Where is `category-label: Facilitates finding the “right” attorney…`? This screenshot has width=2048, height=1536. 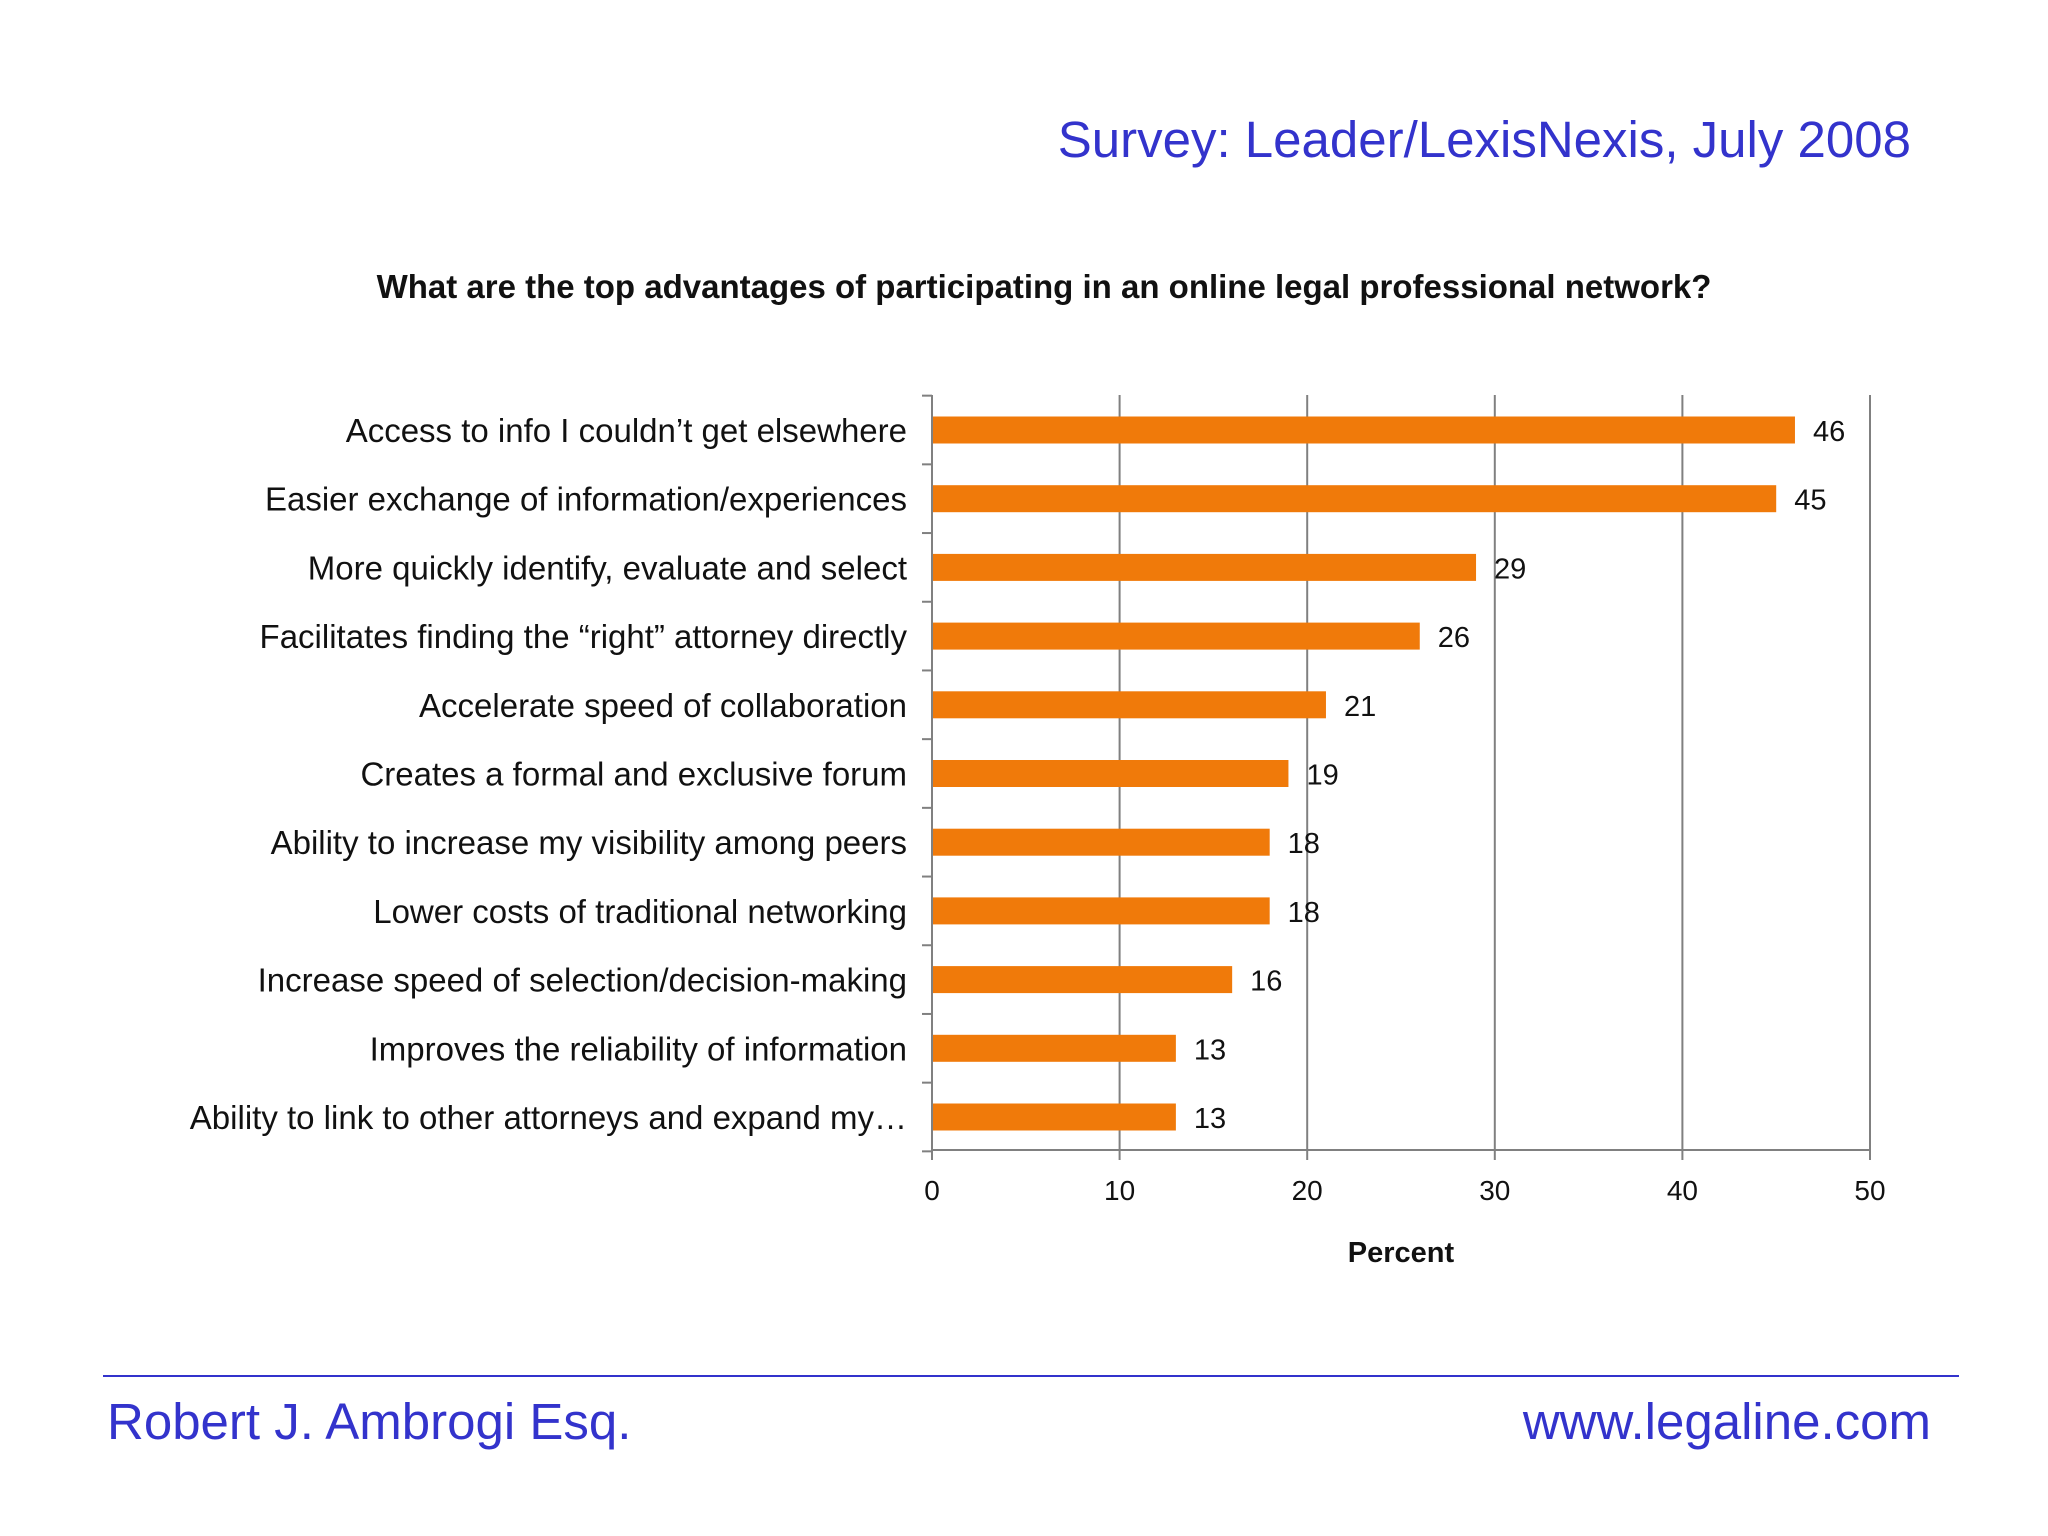 category-label: Facilitates finding the “right” attorney… is located at coordinates (584, 636).